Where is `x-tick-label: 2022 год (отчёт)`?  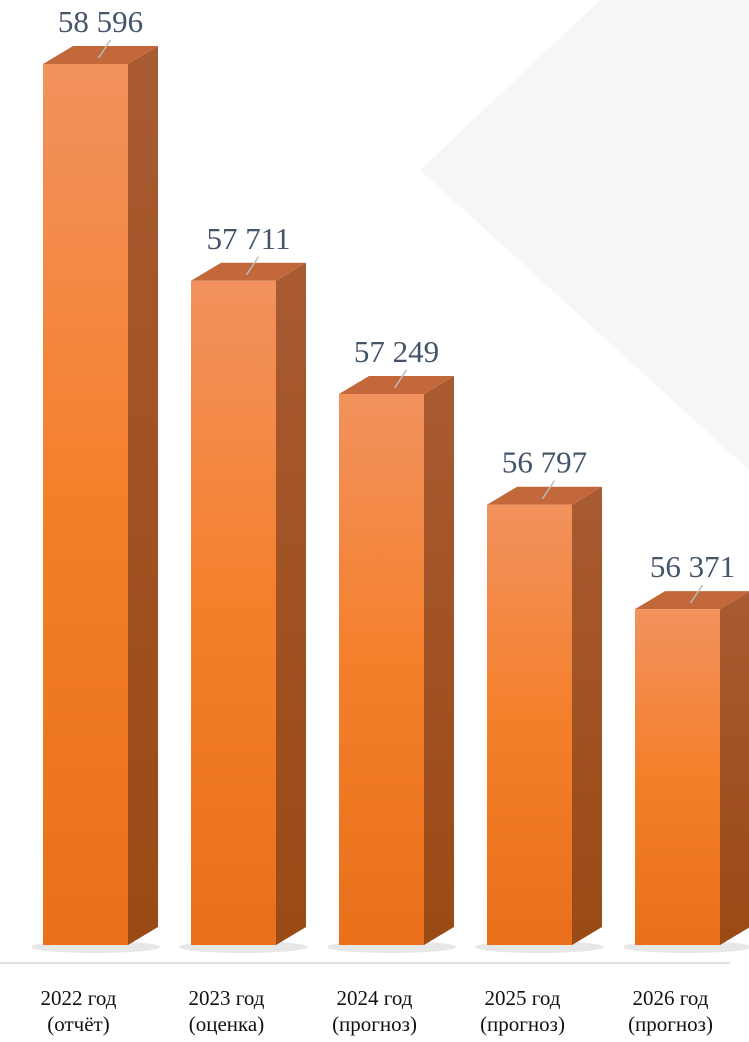 x-tick-label: 2022 год (отчёт) is located at coordinates (78, 1011).